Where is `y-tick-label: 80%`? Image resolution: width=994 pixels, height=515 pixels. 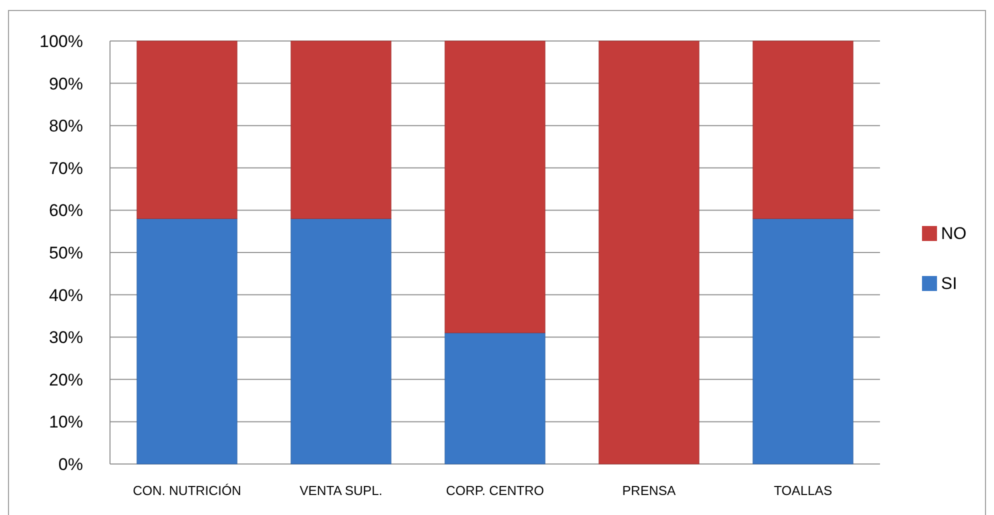
y-tick-label: 80% is located at coordinates (65, 126).